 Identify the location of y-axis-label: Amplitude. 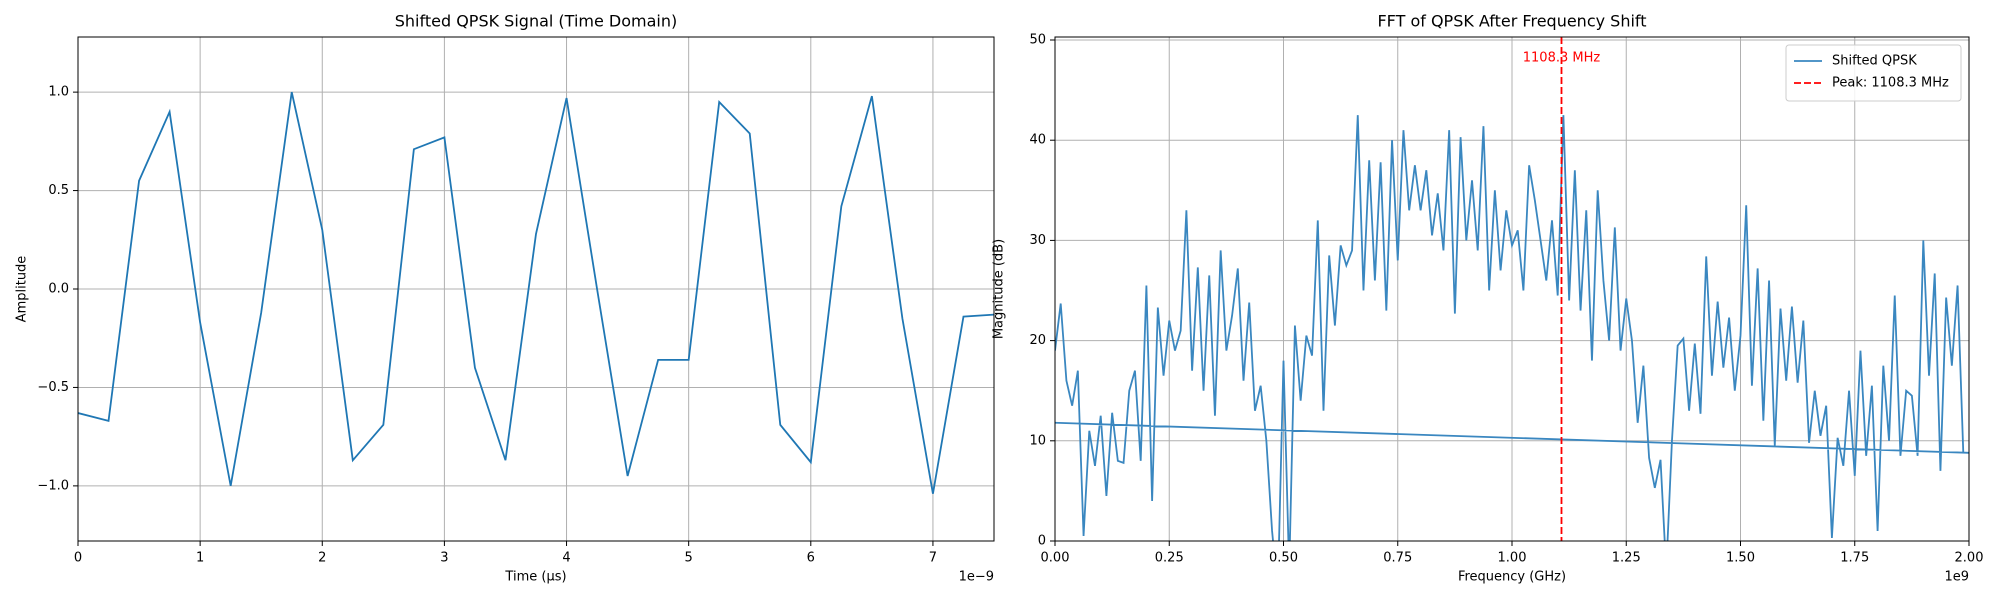
(22, 289).